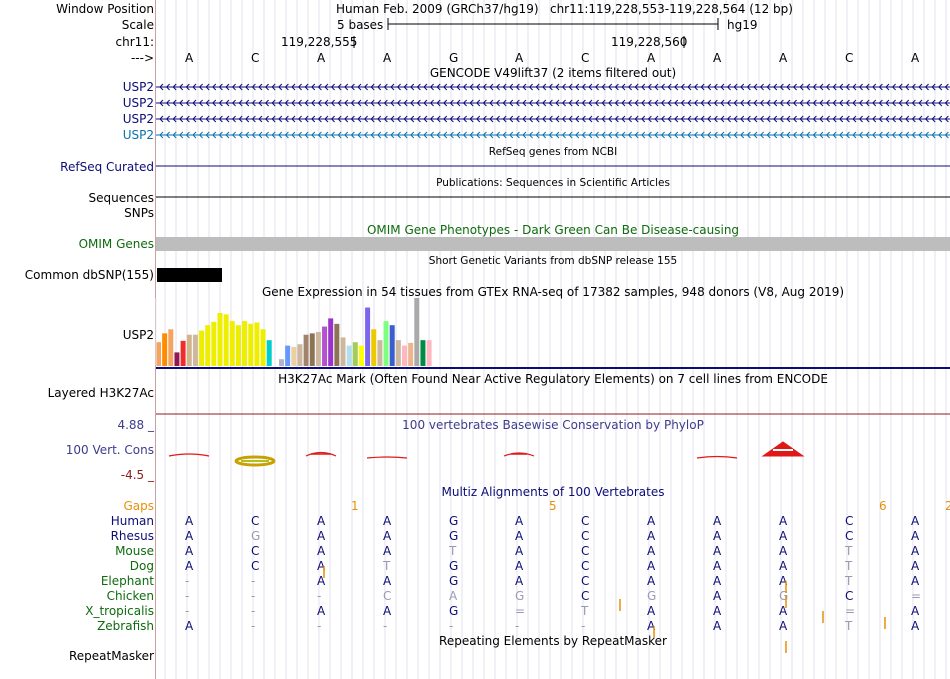  I want to click on phylop-min-label: -4.5 _, so click(137, 475).